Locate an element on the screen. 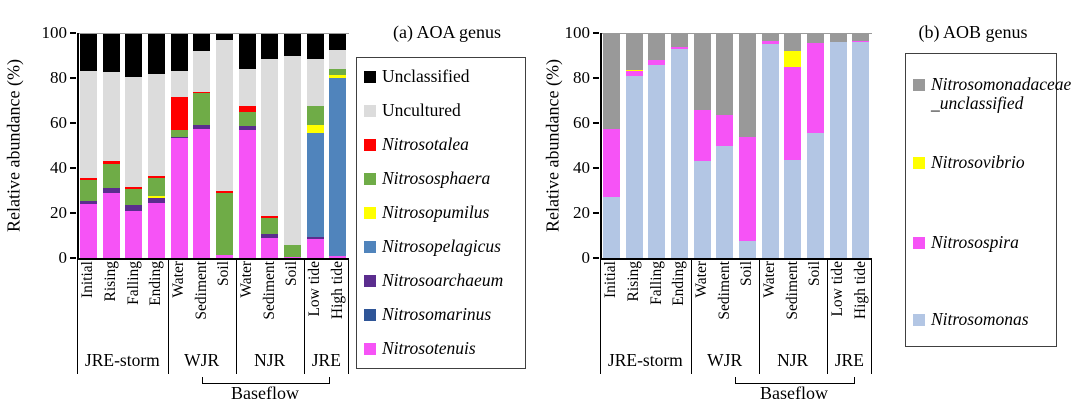 This screenshot has height=404, width=1080. aoa-chart-title: (a) AOA genus is located at coordinates (447, 32).